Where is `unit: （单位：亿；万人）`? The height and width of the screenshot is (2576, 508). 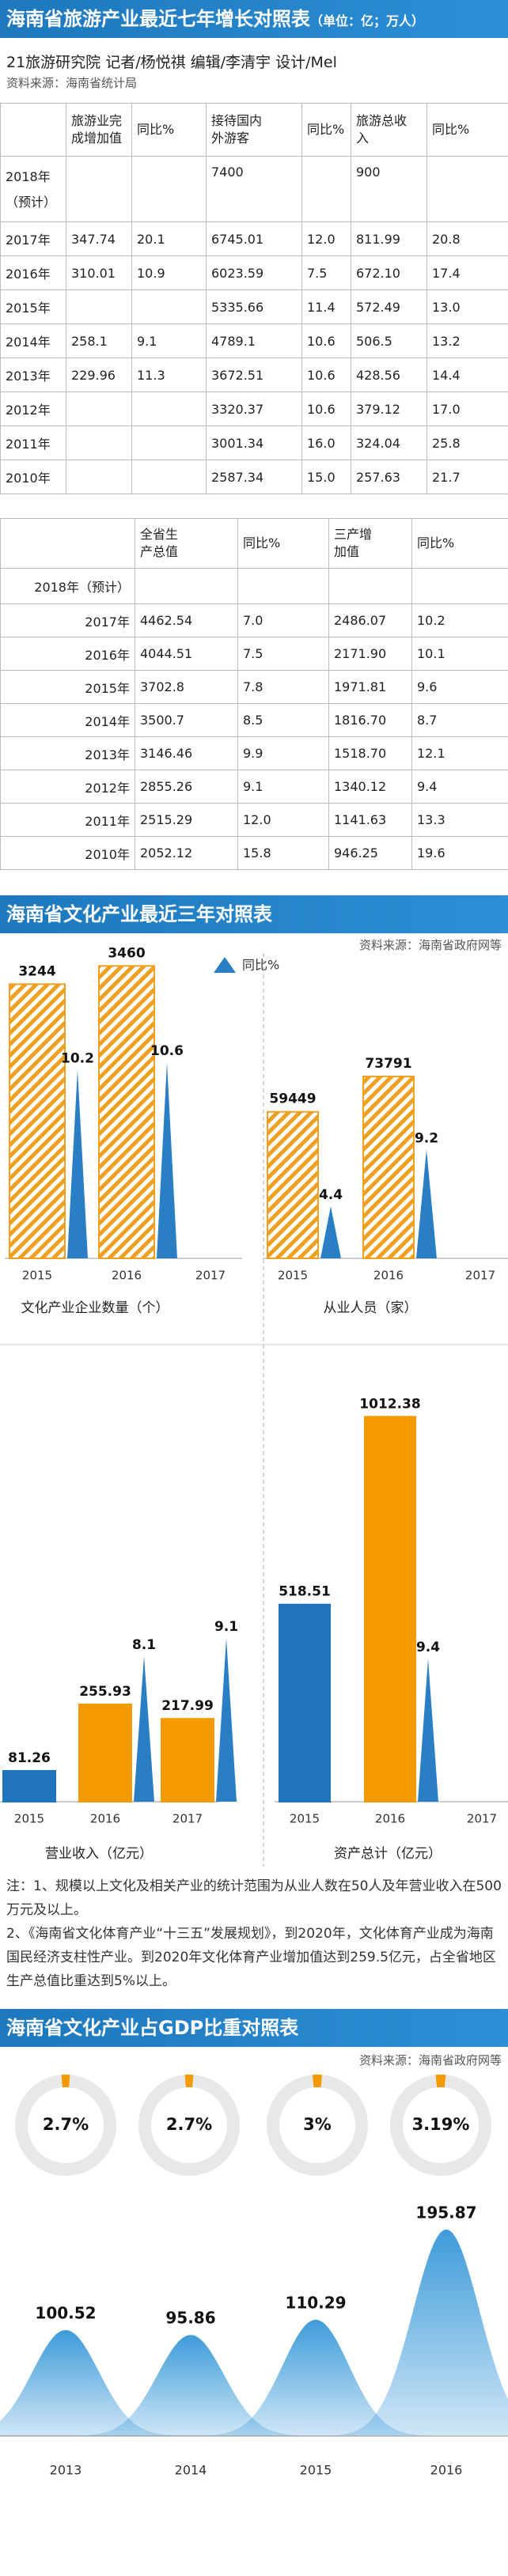 unit: （单位：亿；万人） is located at coordinates (367, 20).